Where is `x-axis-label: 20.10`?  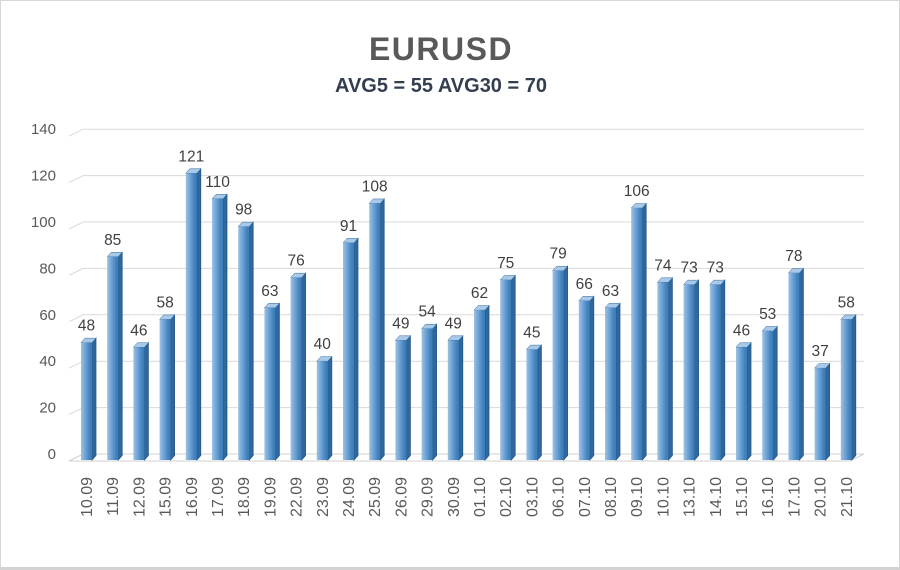
x-axis-label: 20.10 is located at coordinates (821, 497).